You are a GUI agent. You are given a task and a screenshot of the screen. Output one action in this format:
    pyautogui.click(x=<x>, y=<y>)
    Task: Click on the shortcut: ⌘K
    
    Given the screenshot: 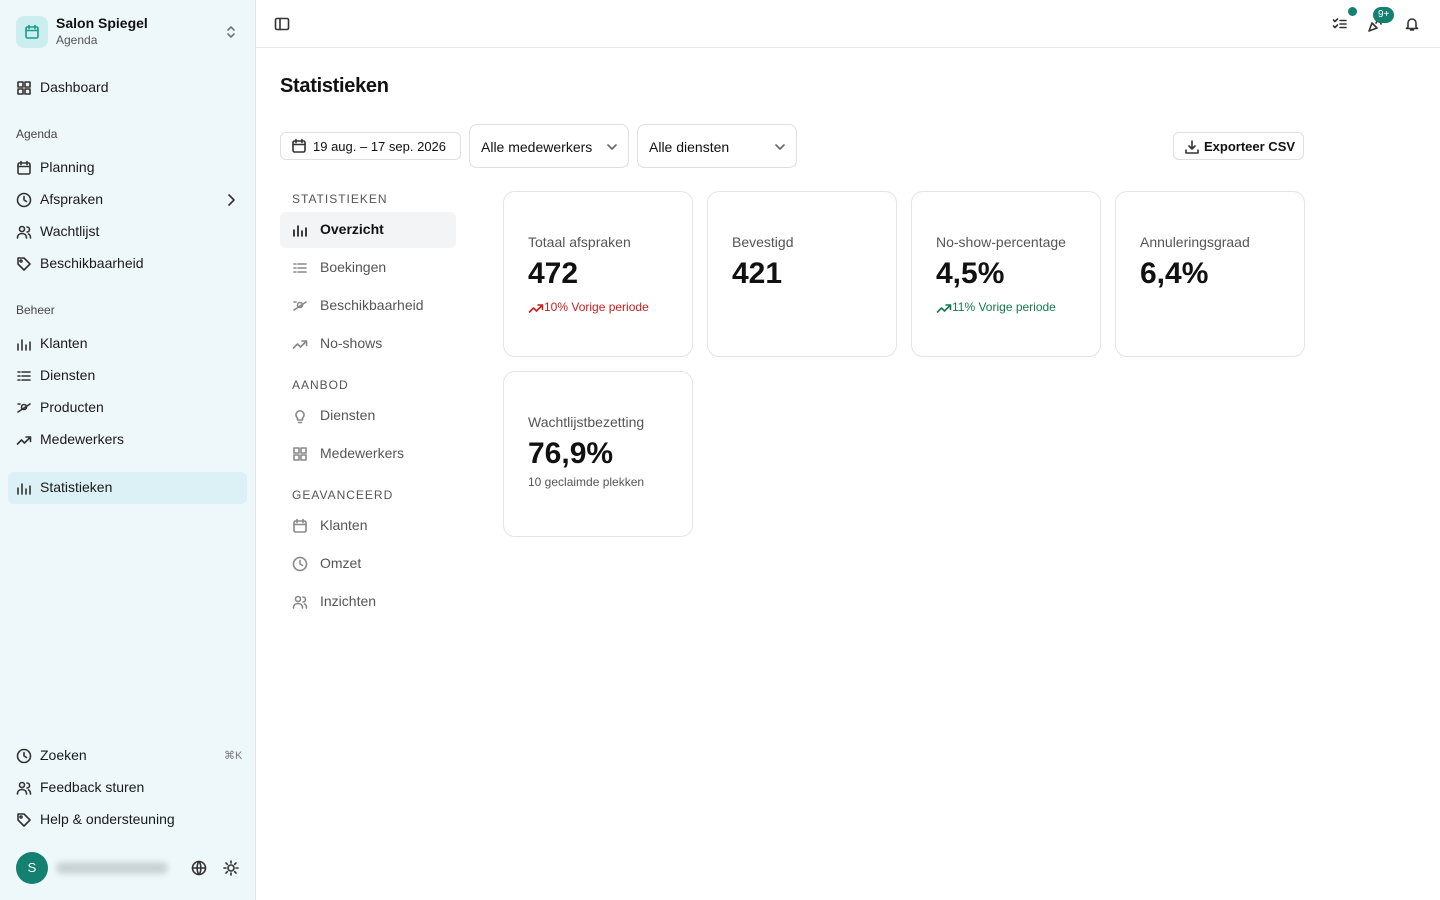 What is the action you would take?
    pyautogui.click(x=233, y=756)
    